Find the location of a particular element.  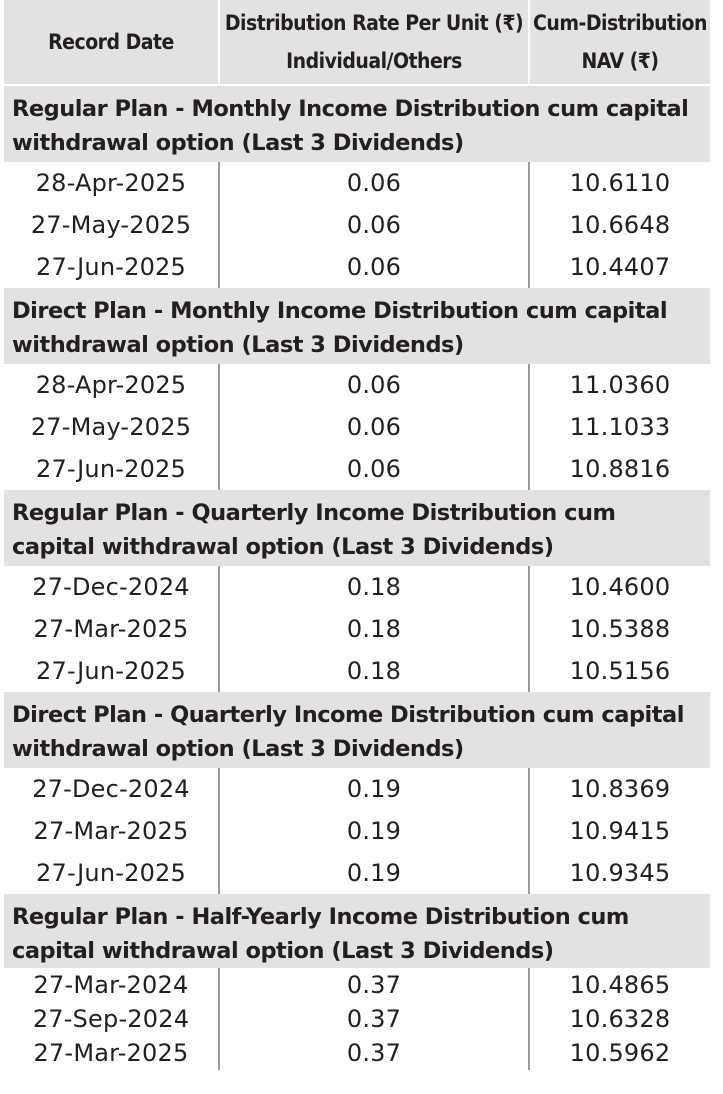

nav-cell: 11.0360 is located at coordinates (620, 385).